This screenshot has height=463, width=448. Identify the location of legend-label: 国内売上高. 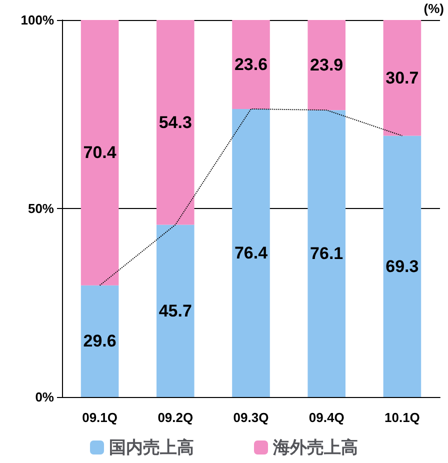
(151, 447).